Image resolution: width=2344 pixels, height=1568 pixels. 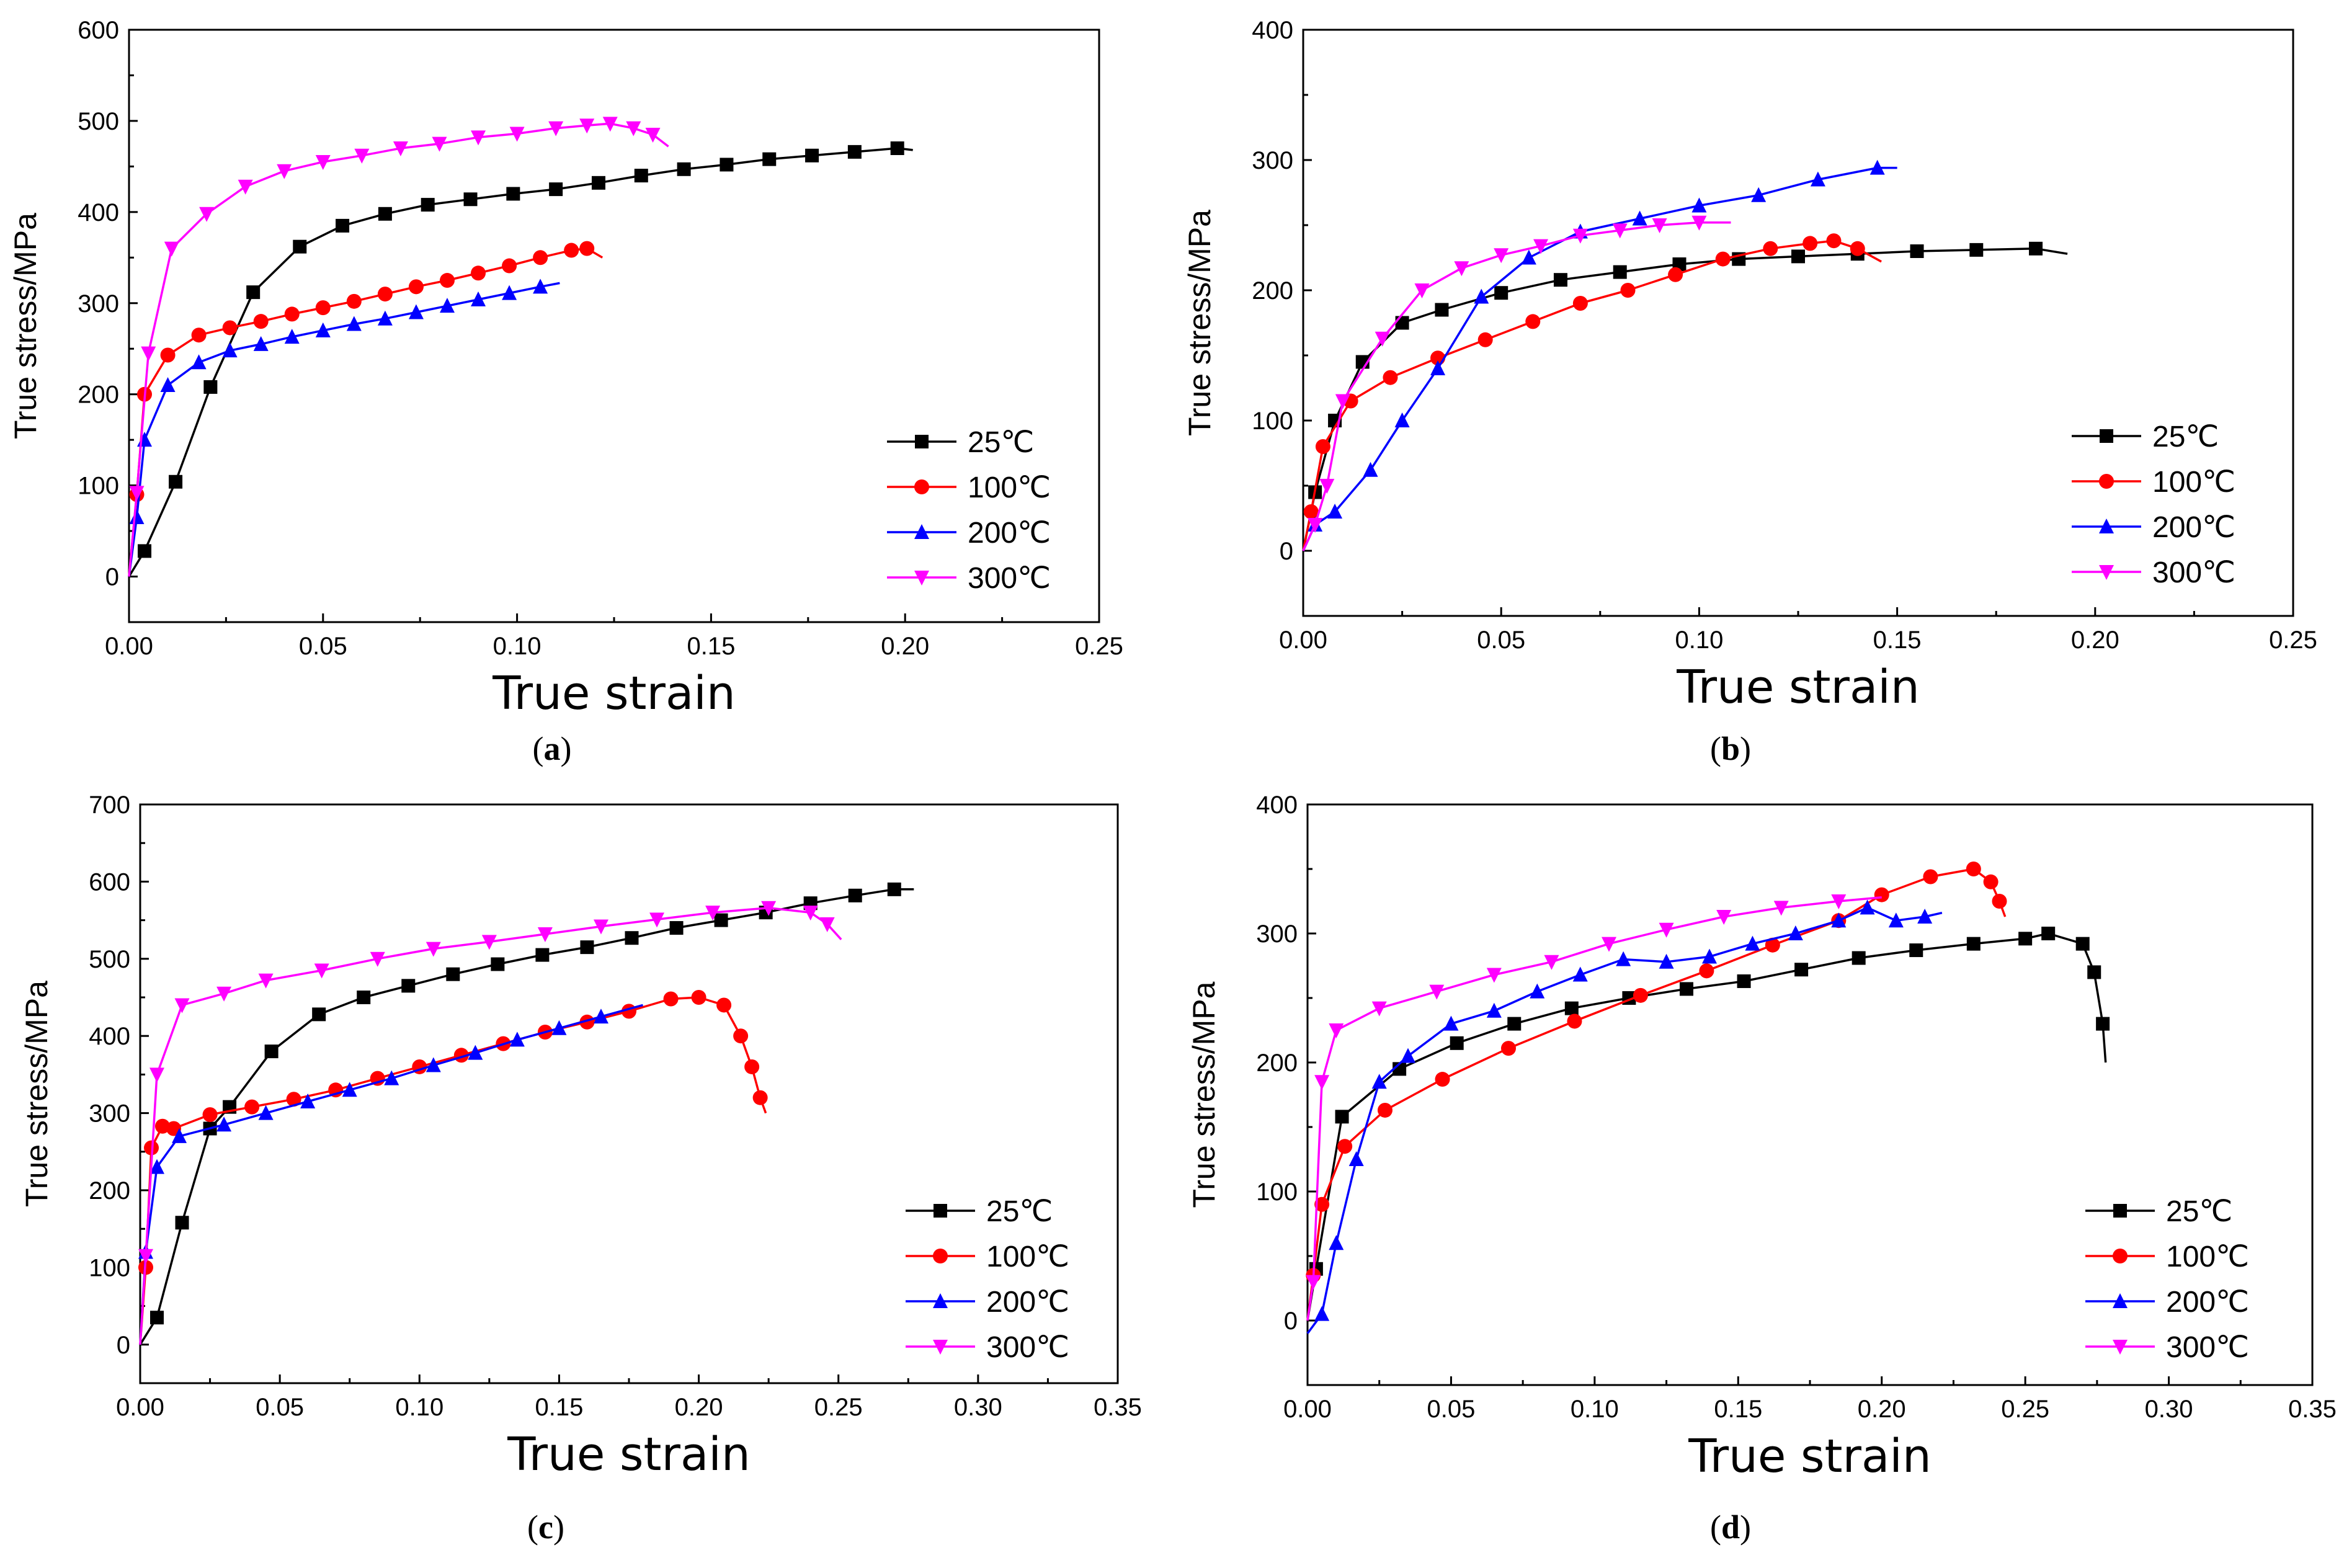 I want to click on x-axis-title: True strain, so click(x=1810, y=1456).